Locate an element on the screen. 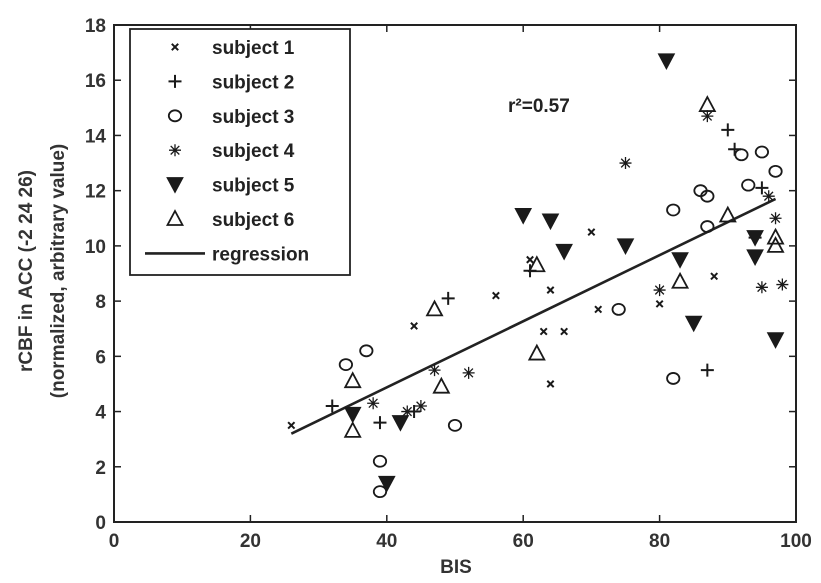 The height and width of the screenshot is (583, 821). x-tick-label: 100 is located at coordinates (796, 541).